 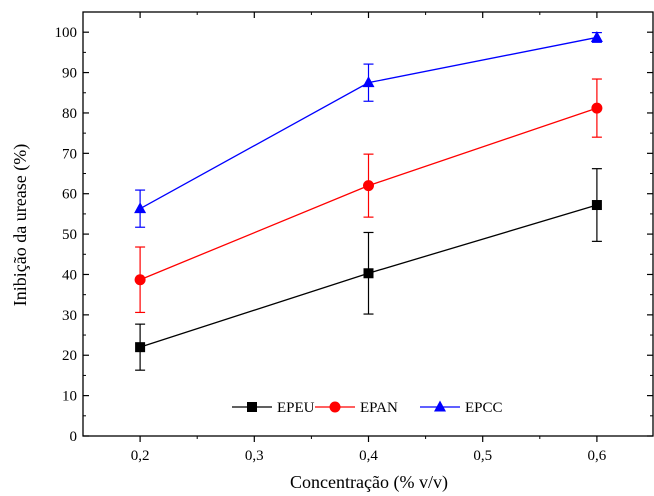 I want to click on legend-label: EPAN, so click(x=379, y=408).